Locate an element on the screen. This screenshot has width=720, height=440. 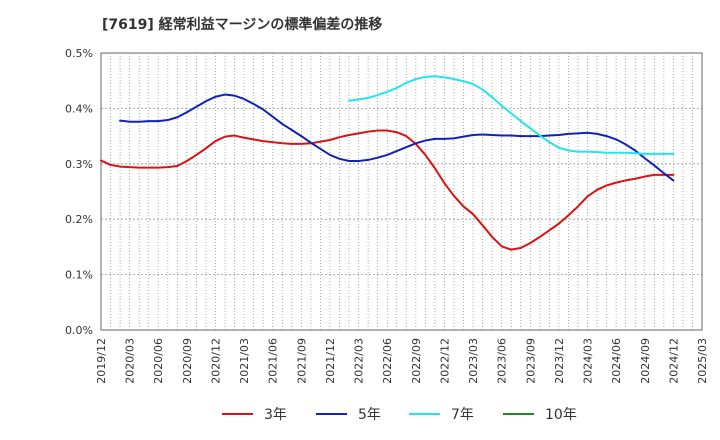
legend-label-2: 5年 is located at coordinates (369, 415).